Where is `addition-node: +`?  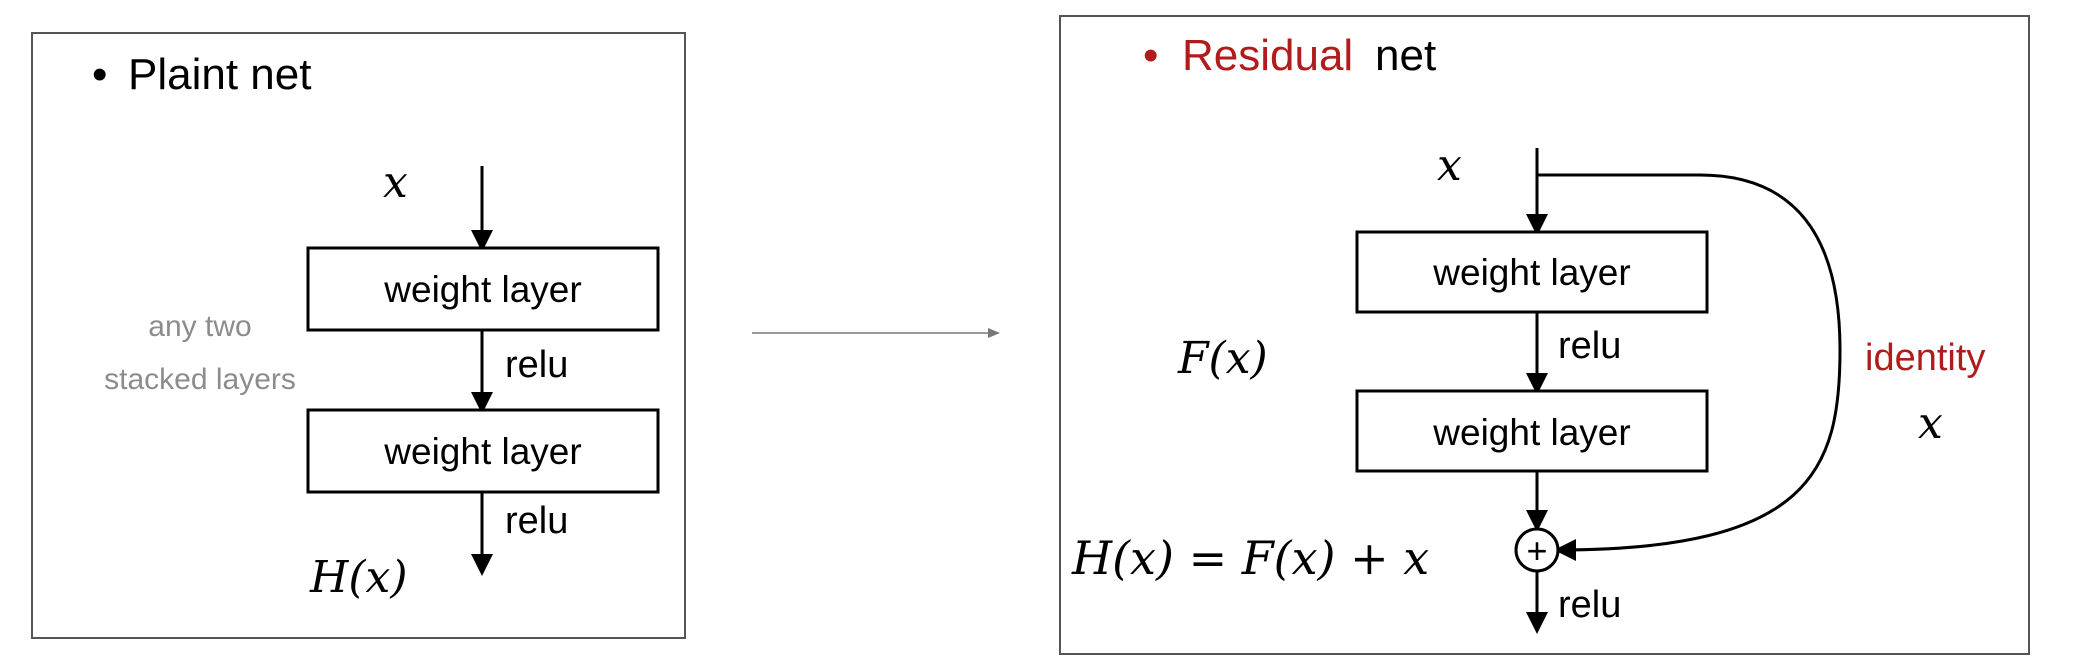
addition-node: + is located at coordinates (1537, 550).